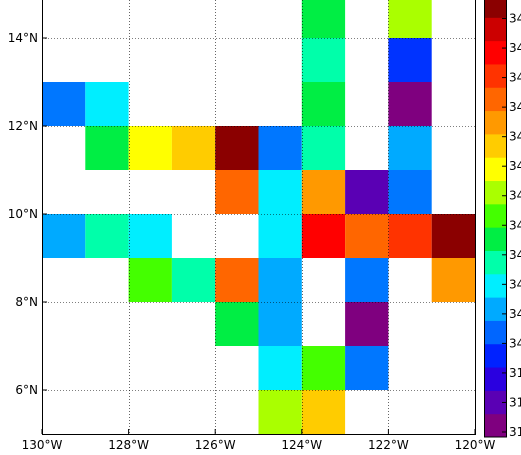 The width and height of the screenshot is (521, 455). I want to click on y-tick-label: 14°N, so click(23, 38).